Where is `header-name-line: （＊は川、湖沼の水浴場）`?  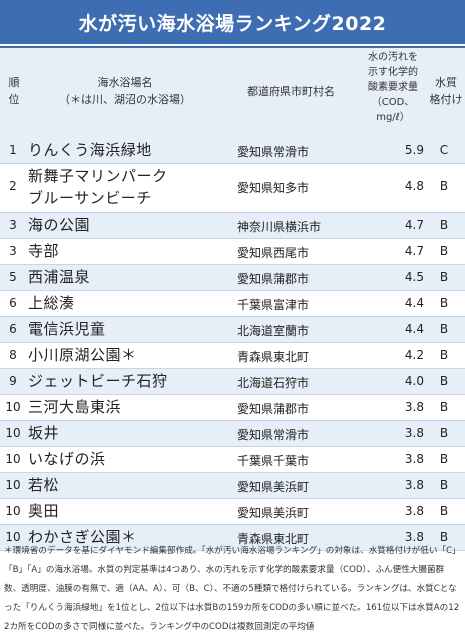 header-name-line: （＊は川、湖沼の水浴場） is located at coordinates (125, 99).